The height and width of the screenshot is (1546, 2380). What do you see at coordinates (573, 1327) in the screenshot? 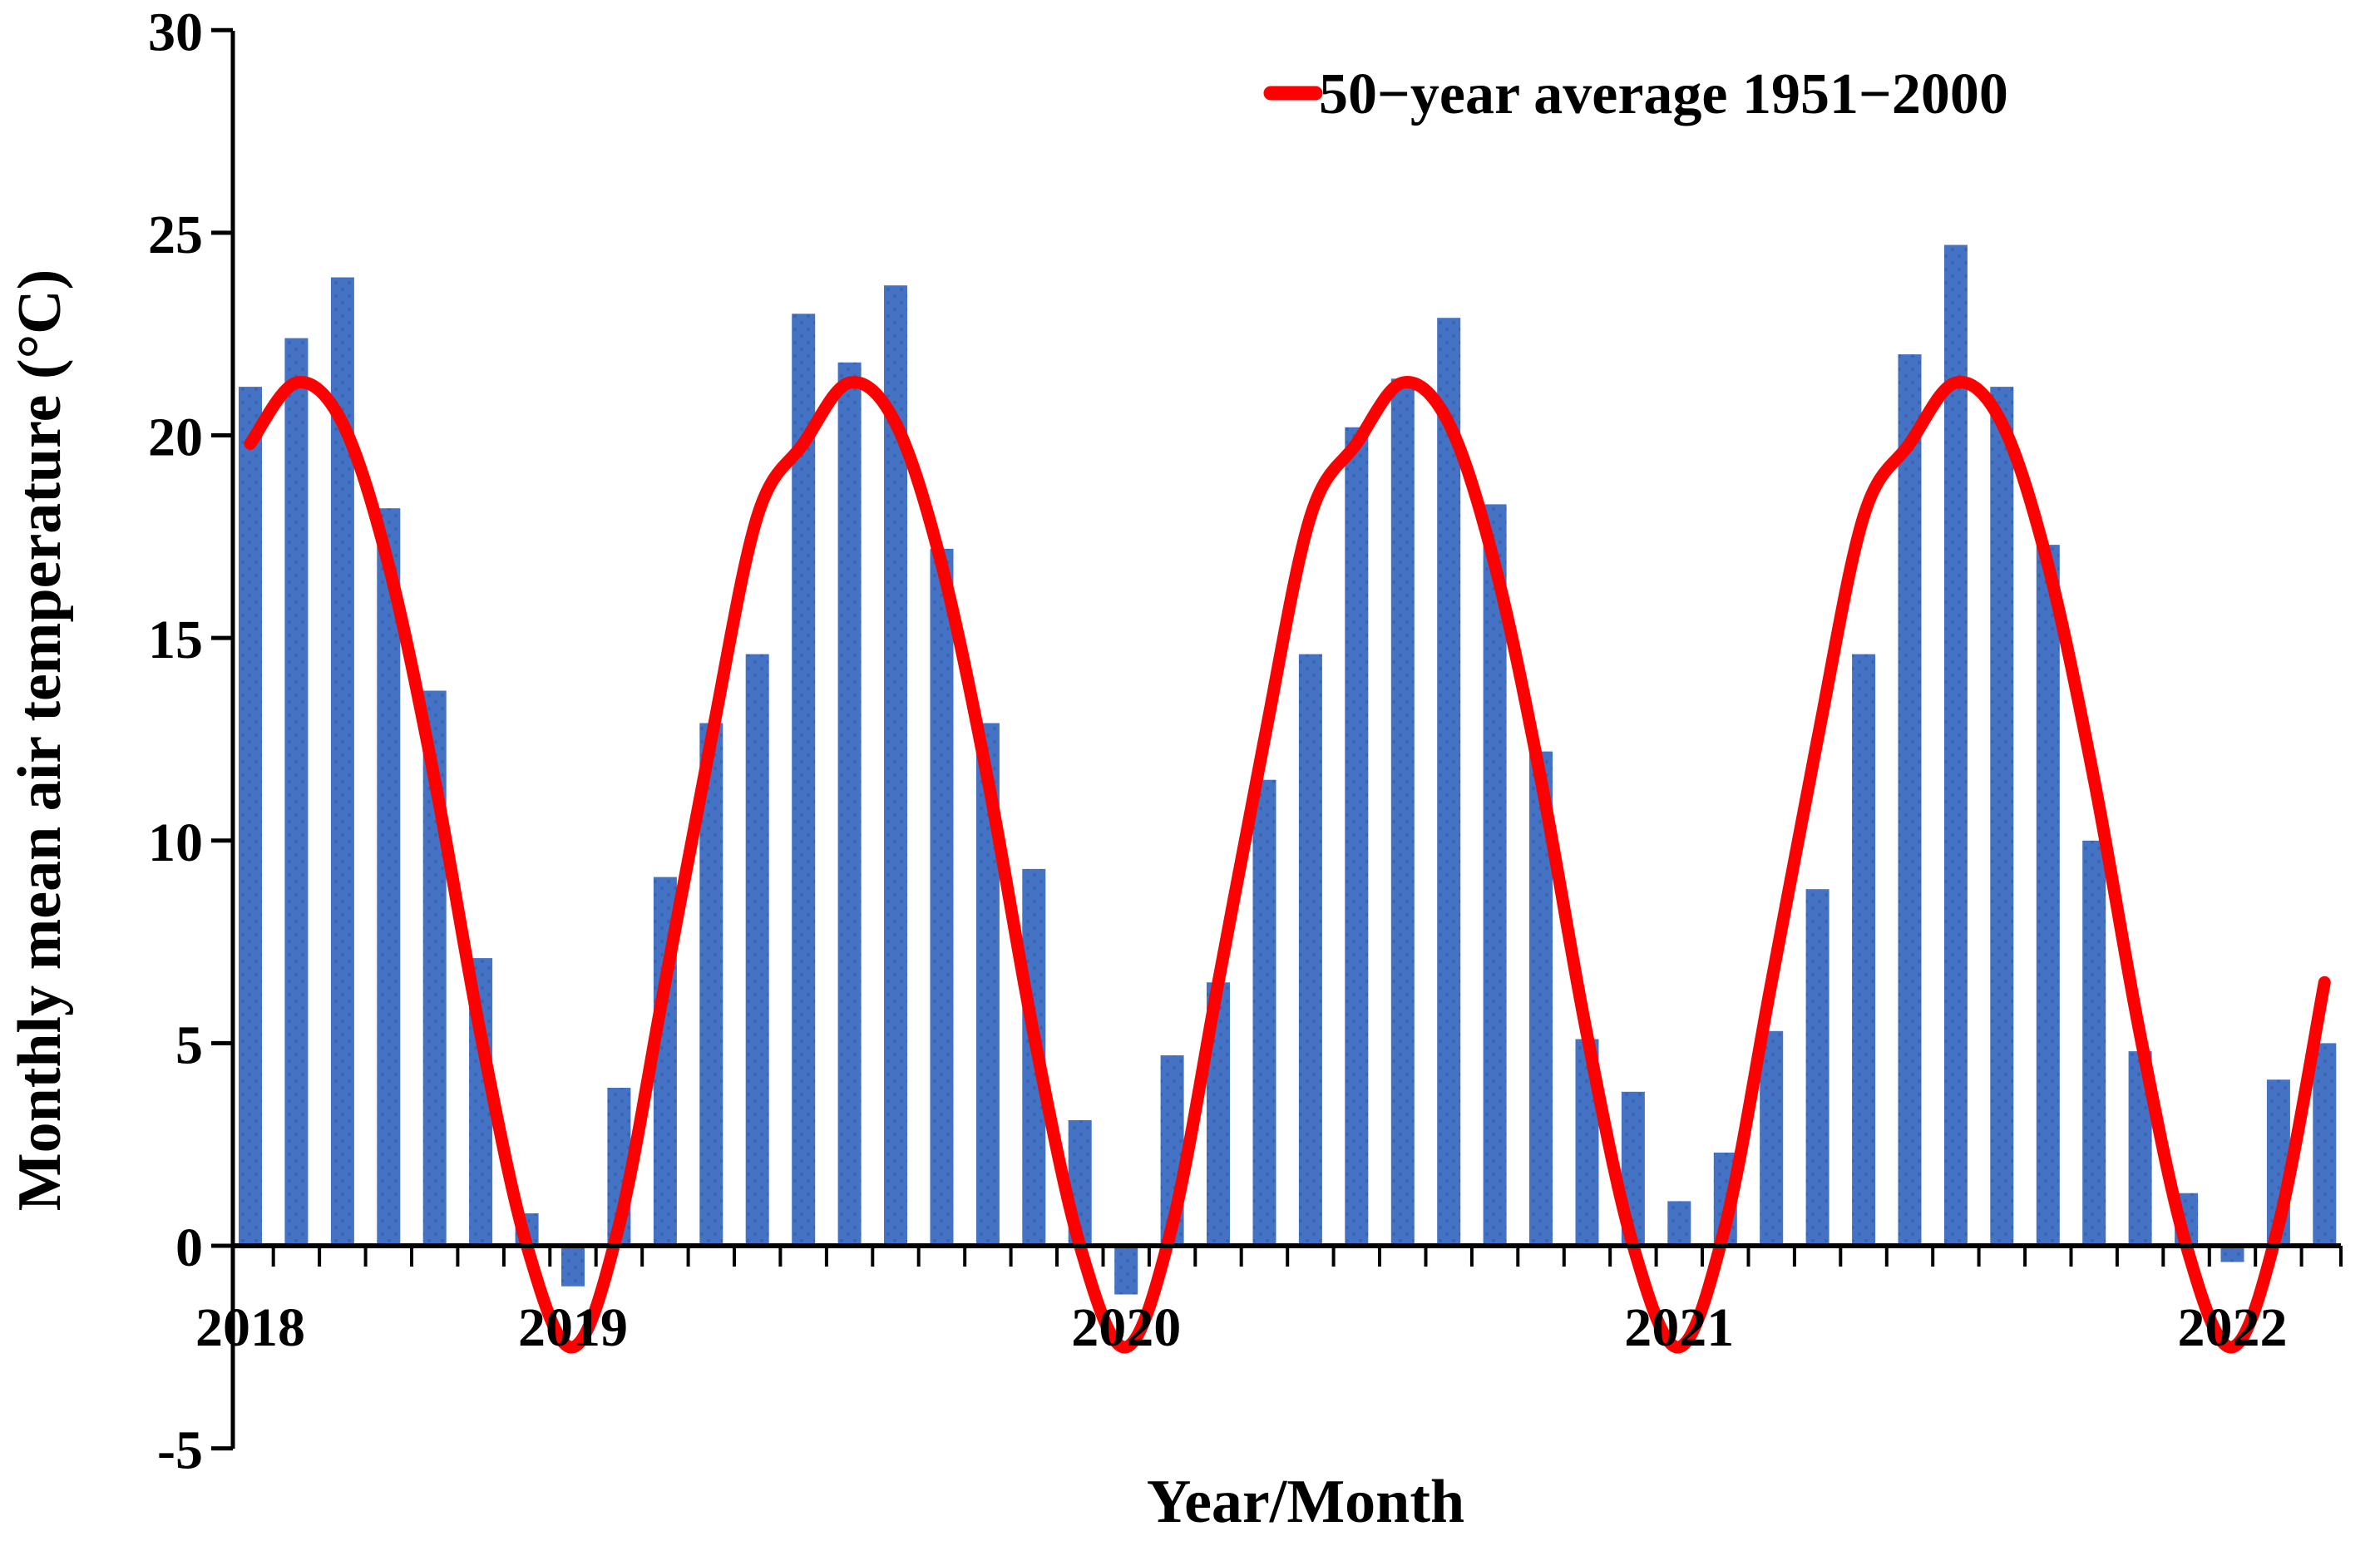
I see `x-year-label-2019: 2019` at bounding box center [573, 1327].